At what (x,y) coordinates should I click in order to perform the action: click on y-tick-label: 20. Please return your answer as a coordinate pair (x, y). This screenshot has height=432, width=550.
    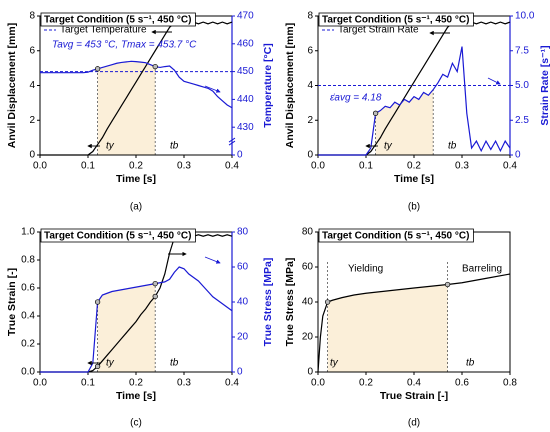
    Looking at the image, I should click on (308, 337).